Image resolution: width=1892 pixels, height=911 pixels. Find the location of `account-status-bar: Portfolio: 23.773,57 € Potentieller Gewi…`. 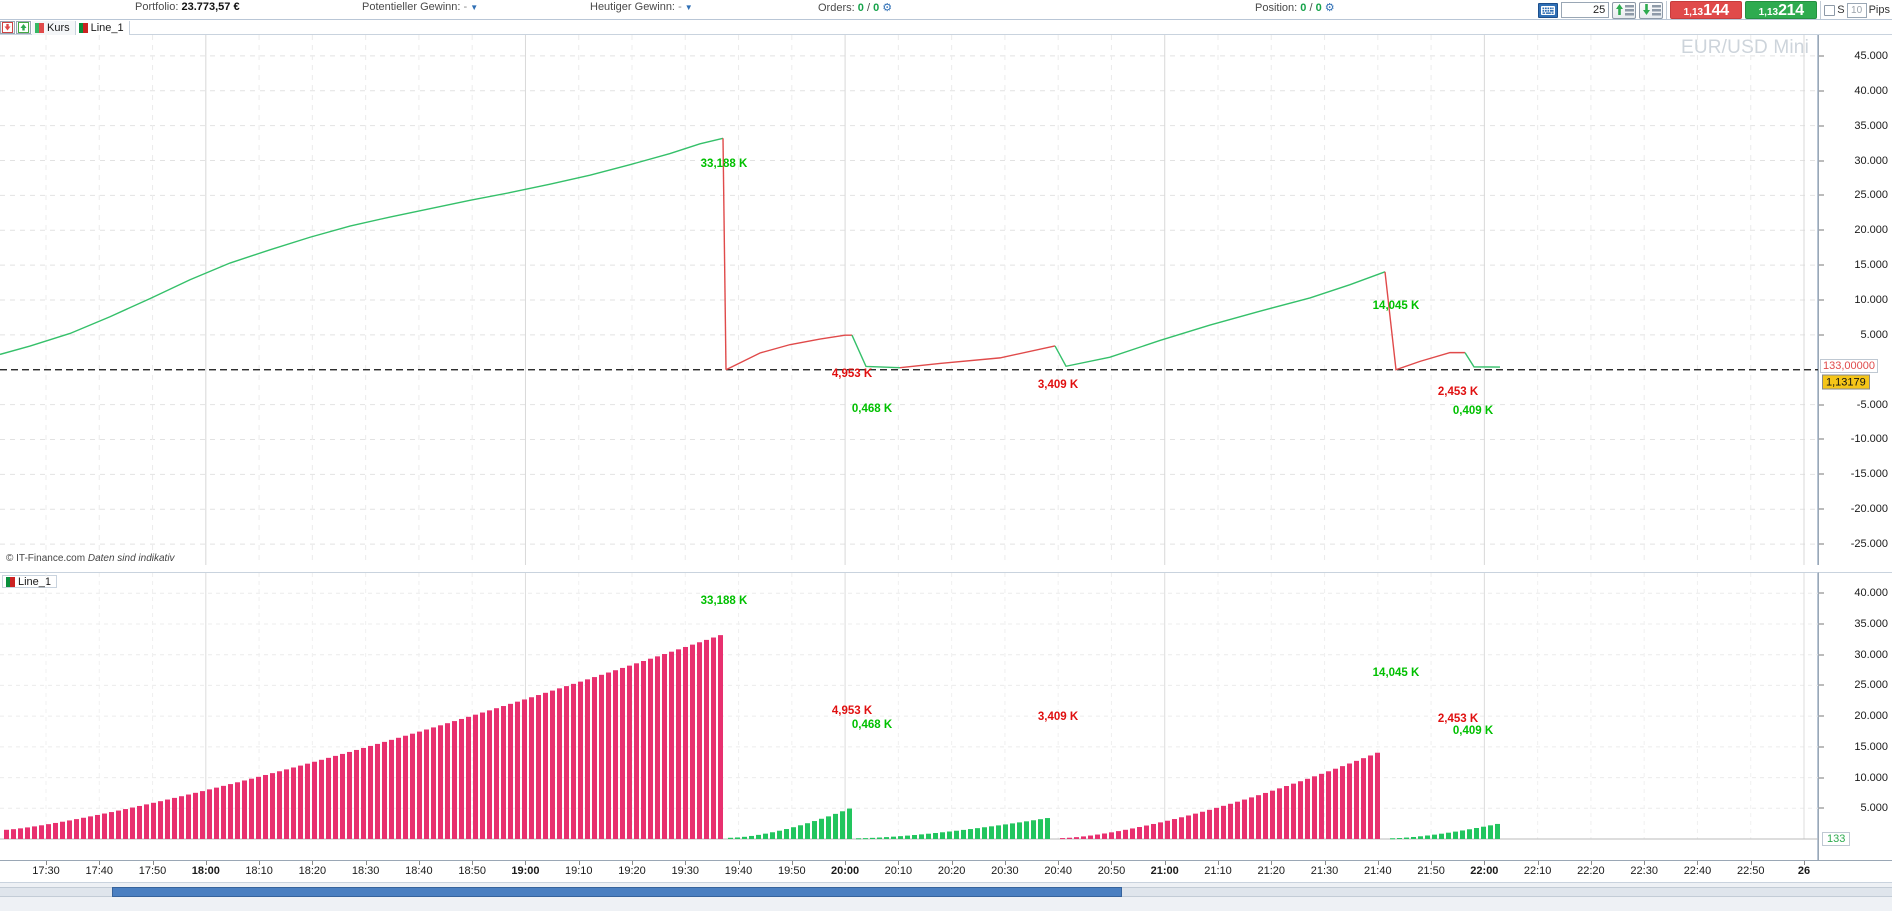

account-status-bar: Portfolio: 23.773,57 € Potentieller Gewi… is located at coordinates (946, 10).